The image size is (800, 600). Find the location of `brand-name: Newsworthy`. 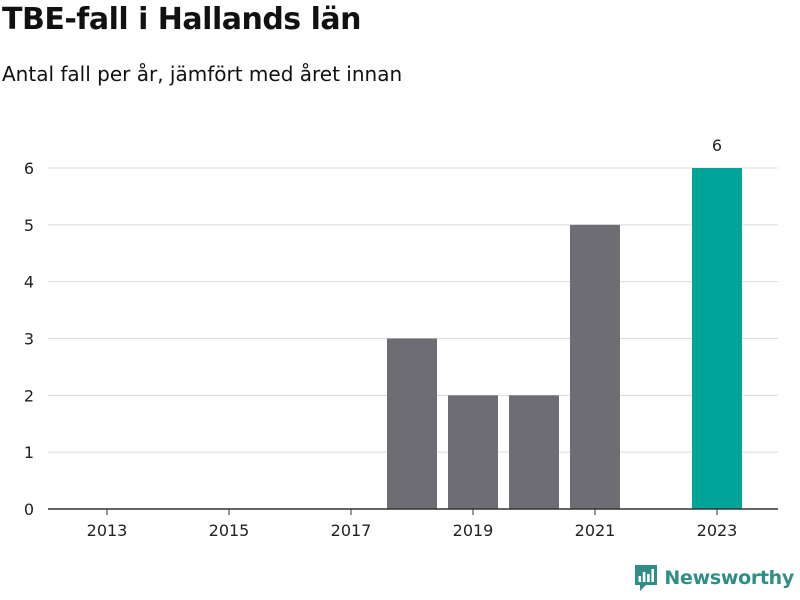

brand-name: Newsworthy is located at coordinates (729, 578).